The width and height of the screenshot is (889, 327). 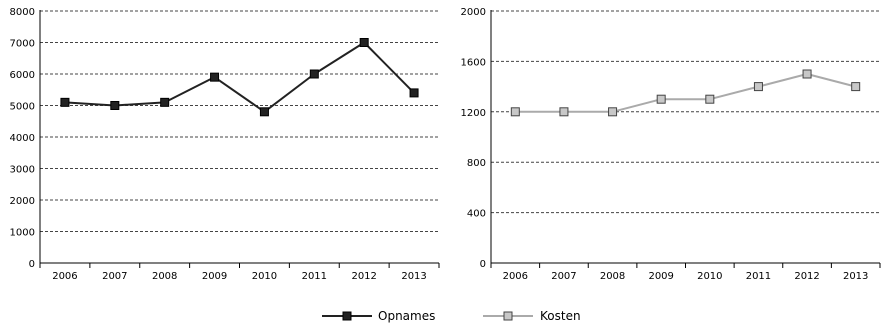 What do you see at coordinates (22, 138) in the screenshot?
I see `y-tick-label: 4000` at bounding box center [22, 138].